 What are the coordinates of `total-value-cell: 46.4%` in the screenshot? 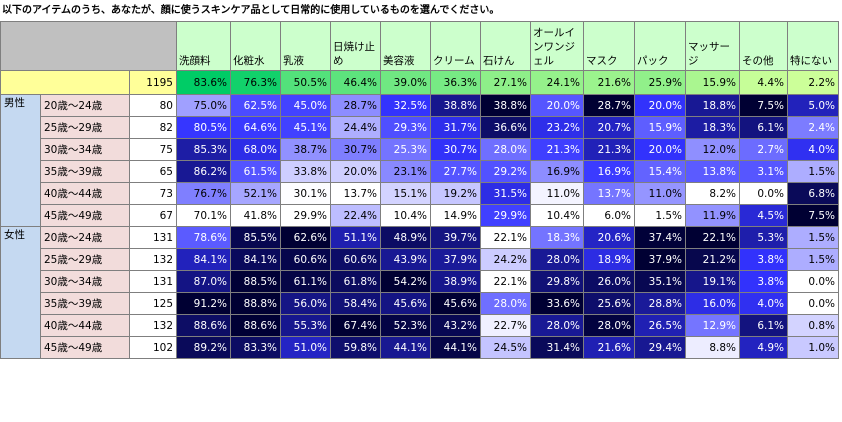 It's located at (355, 82).